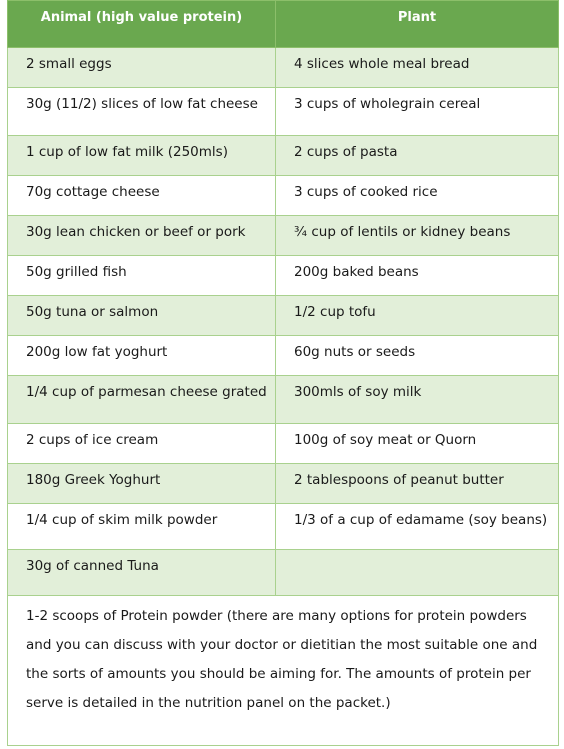  I want to click on table-row: 50g grilled fish 200g baked beans, so click(283, 275).